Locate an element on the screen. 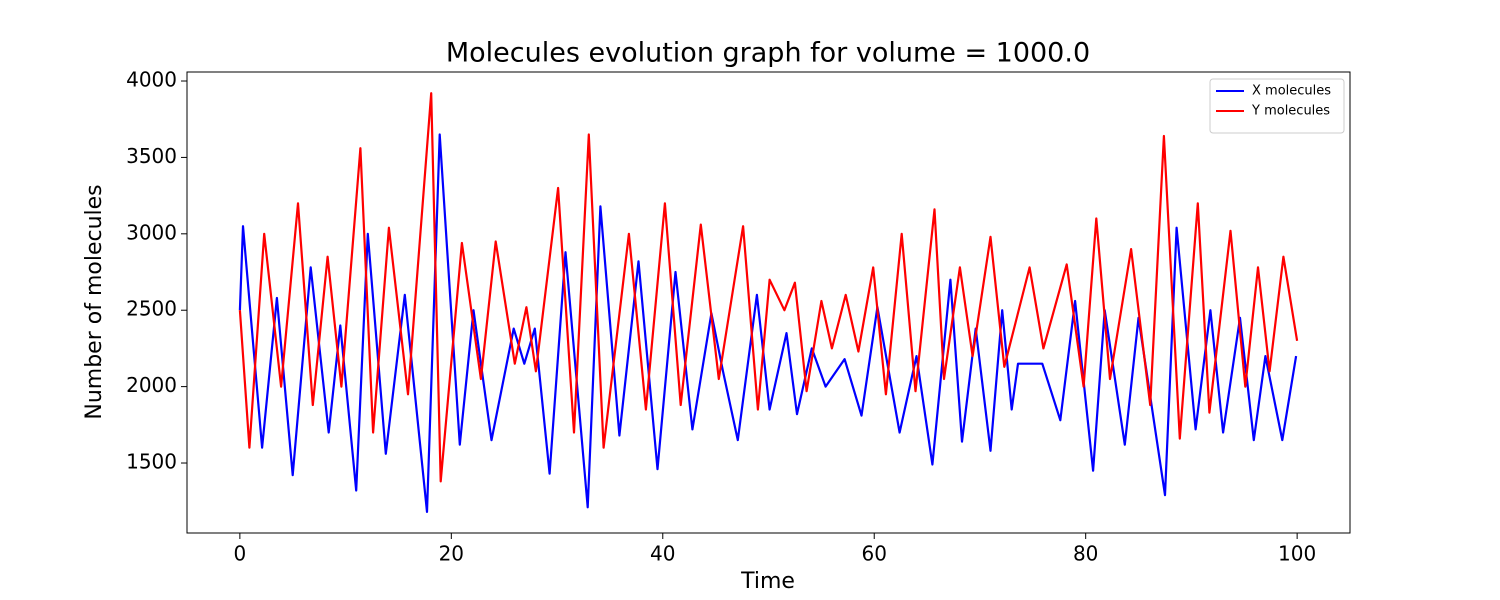  legend-box is located at coordinates (1277, 106).